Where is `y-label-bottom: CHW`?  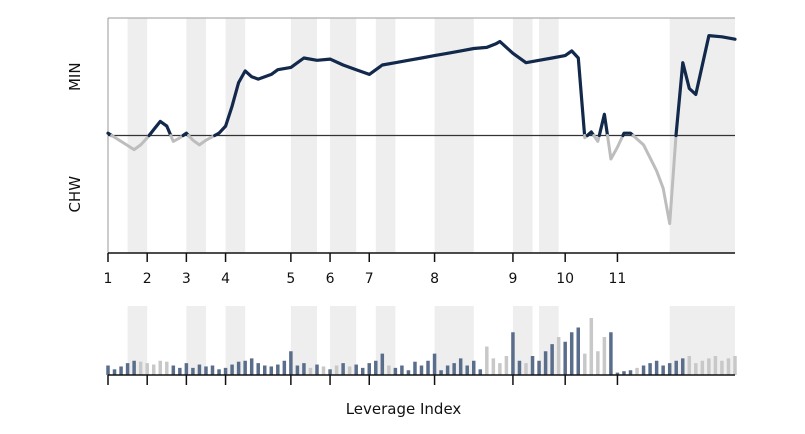
y-label-bottom: CHW is located at coordinates (75, 194).